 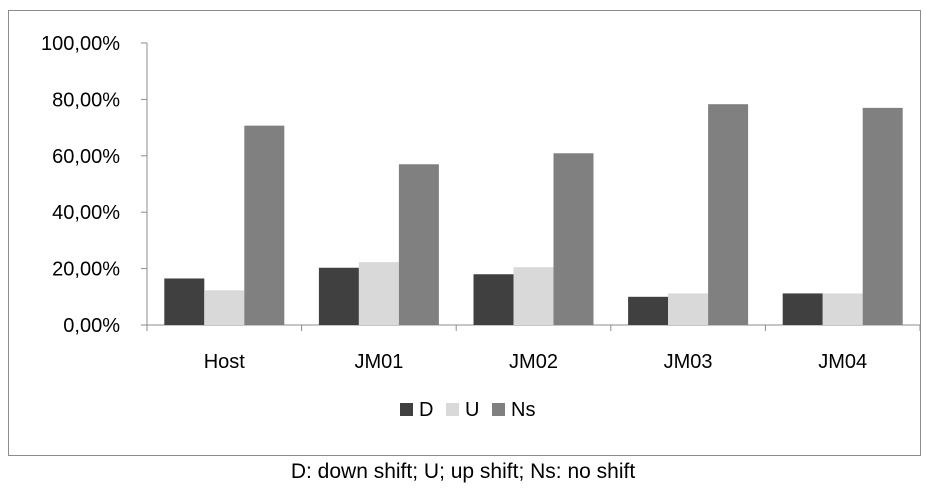 What do you see at coordinates (86, 270) in the screenshot?
I see `y-tick-label: 20,00%` at bounding box center [86, 270].